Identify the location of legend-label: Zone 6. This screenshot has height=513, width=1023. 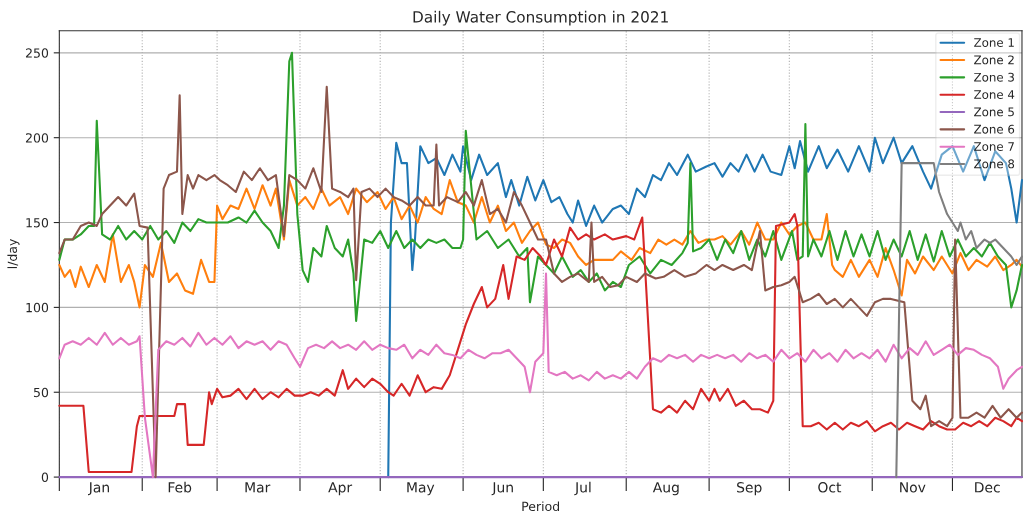
(994, 129).